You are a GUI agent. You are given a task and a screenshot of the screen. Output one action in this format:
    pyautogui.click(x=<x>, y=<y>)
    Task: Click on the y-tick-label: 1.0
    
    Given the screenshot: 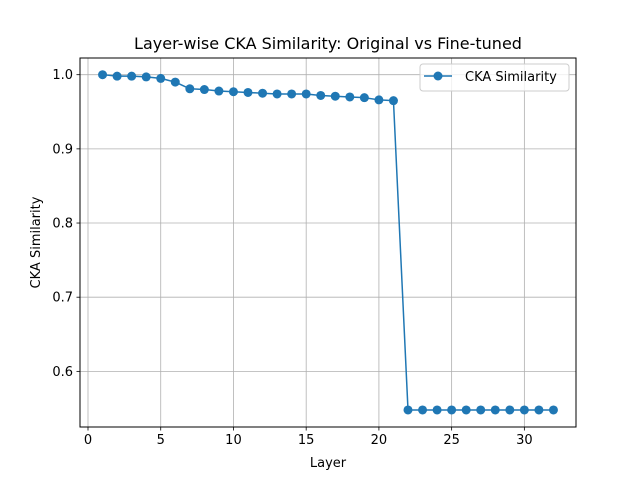 What is the action you would take?
    pyautogui.click(x=62, y=75)
    